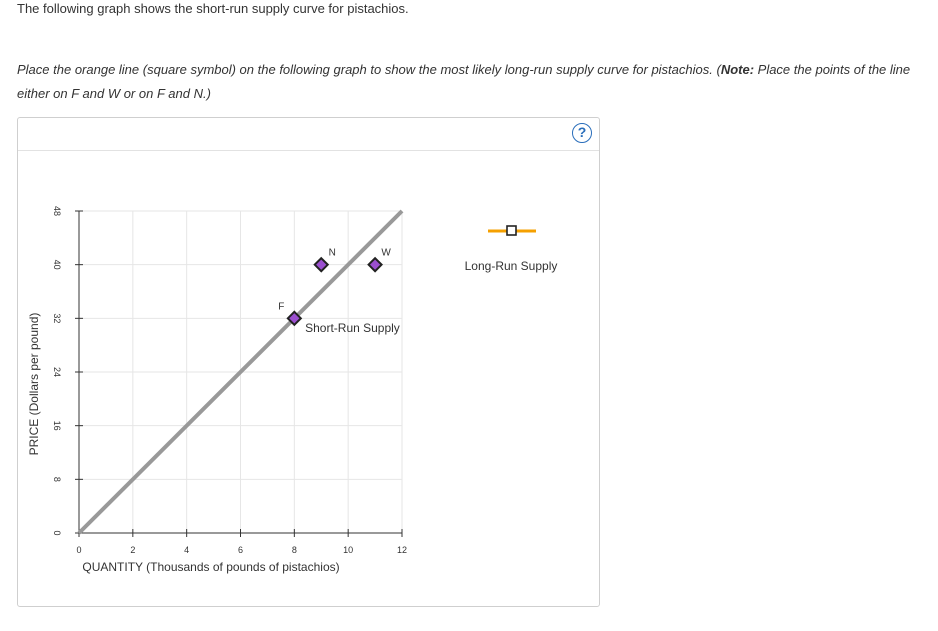 This screenshot has width=938, height=631. Describe the element at coordinates (57, 372) in the screenshot. I see `y-tick-label: 24` at that location.